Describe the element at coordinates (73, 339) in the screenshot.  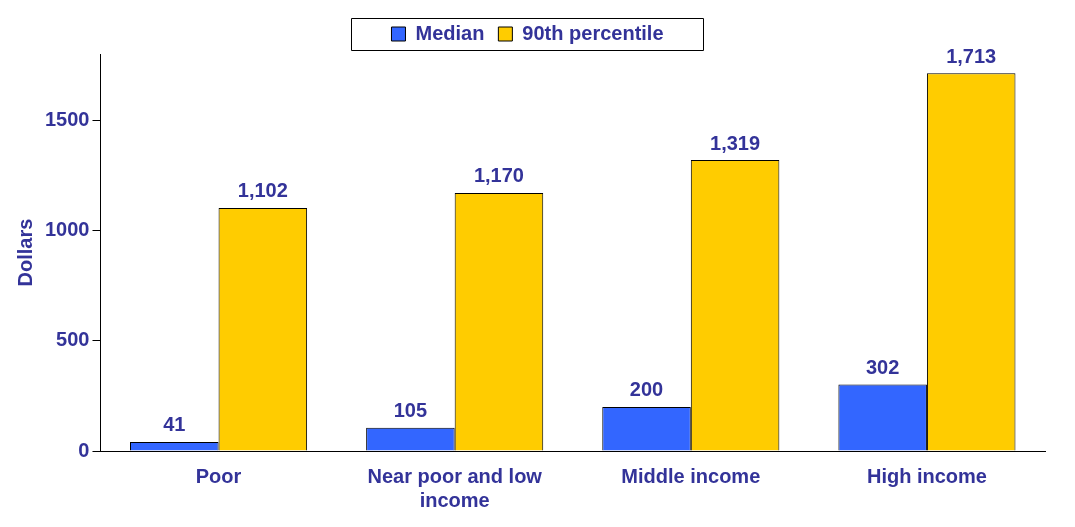
I see `y-tick-label: 500` at that location.